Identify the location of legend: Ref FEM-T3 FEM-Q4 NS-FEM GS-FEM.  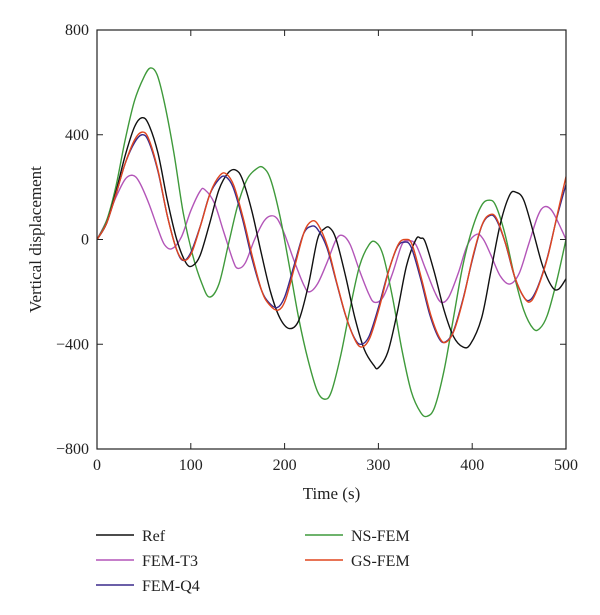
(253, 561).